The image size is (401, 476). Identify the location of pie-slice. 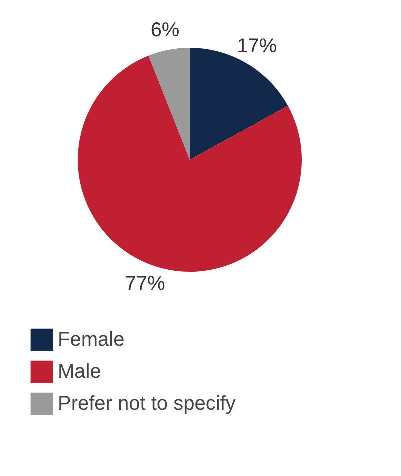
(169, 104).